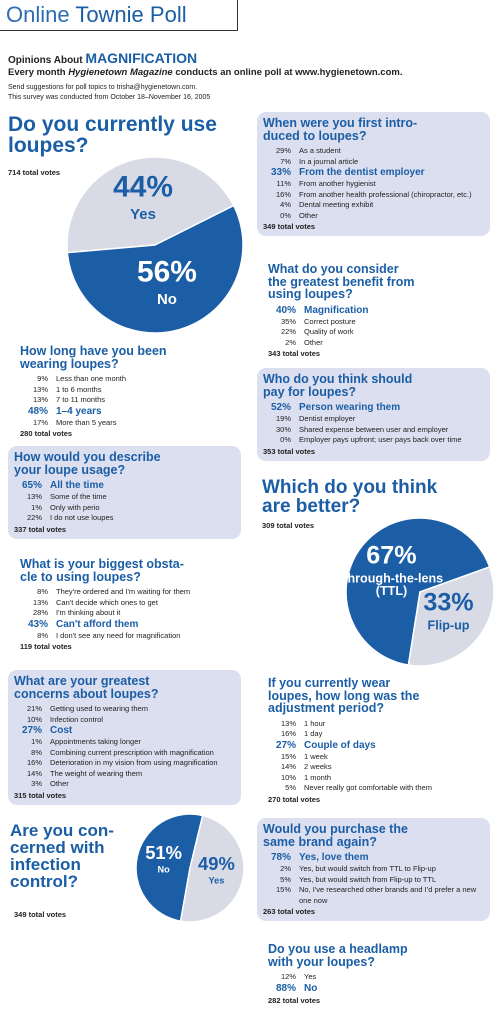  Describe the element at coordinates (129, 613) in the screenshot. I see `answer: 28% I'm thinking about it` at that location.